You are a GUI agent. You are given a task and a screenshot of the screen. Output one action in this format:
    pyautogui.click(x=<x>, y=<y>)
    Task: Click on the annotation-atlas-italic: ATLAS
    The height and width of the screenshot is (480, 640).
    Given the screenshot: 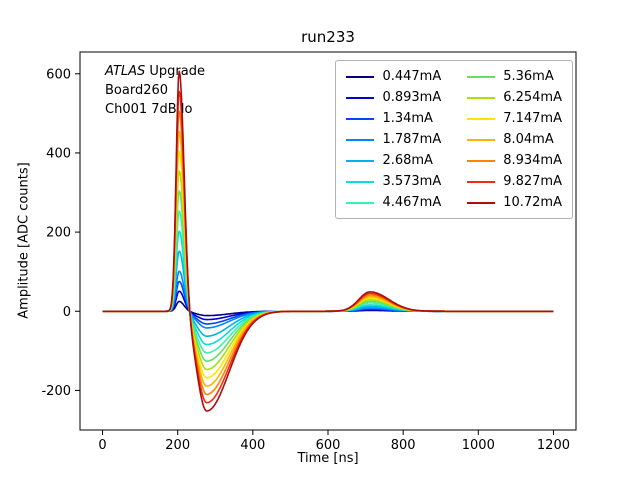 What is the action you would take?
    pyautogui.click(x=125, y=71)
    